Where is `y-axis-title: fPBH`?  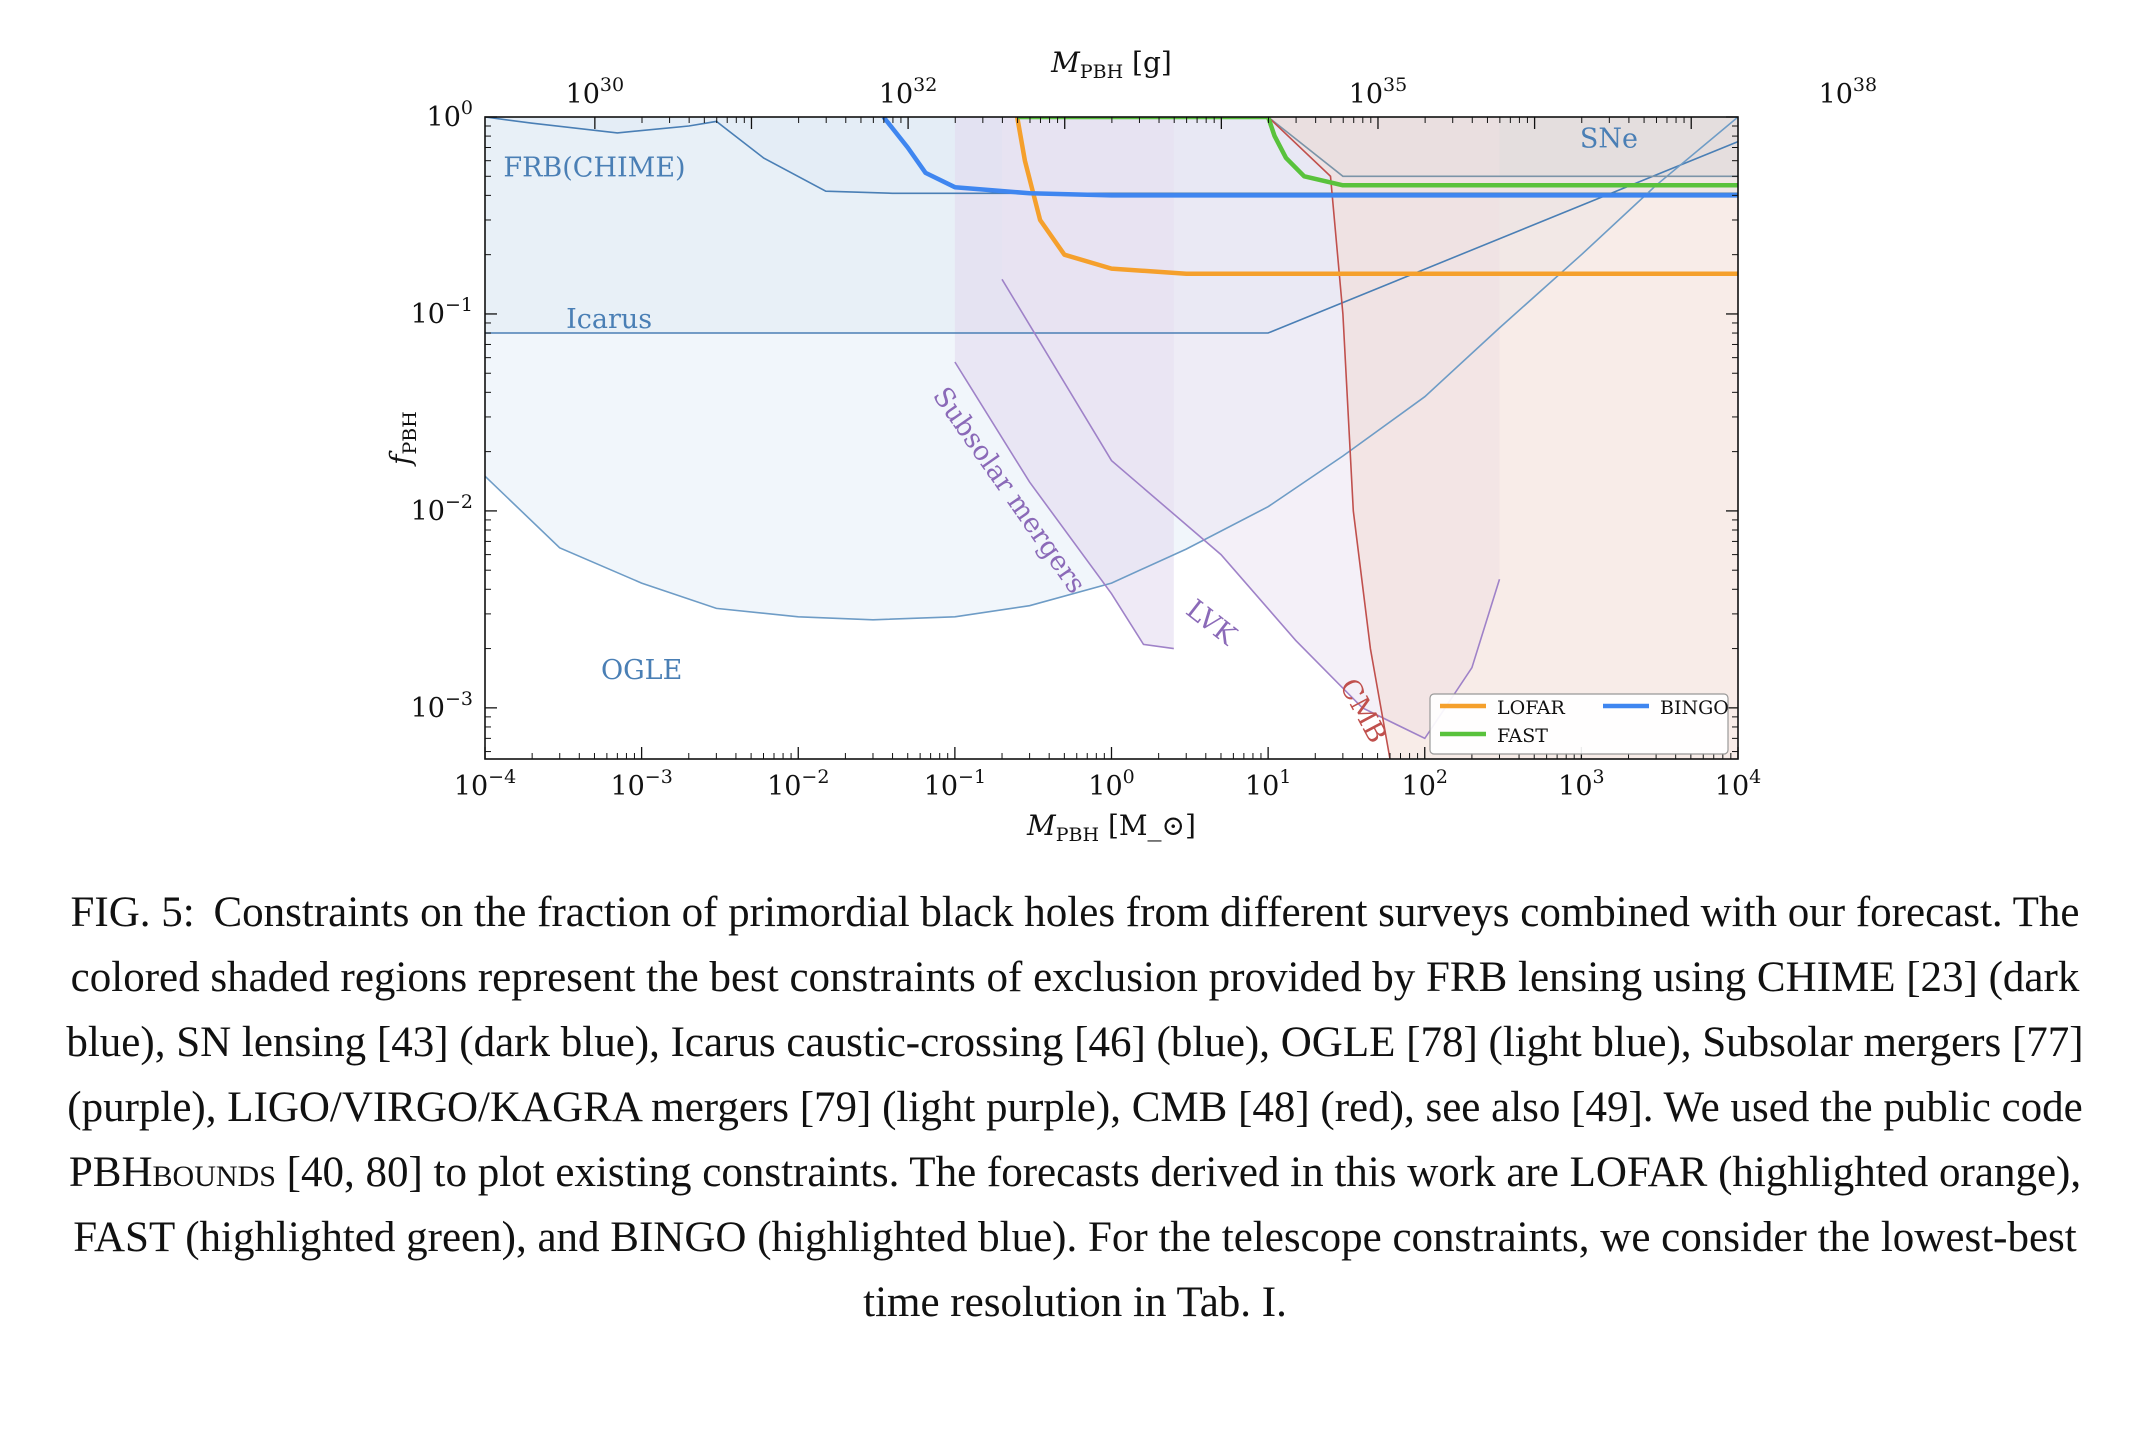
y-axis-title: fPBH is located at coordinates (402, 439).